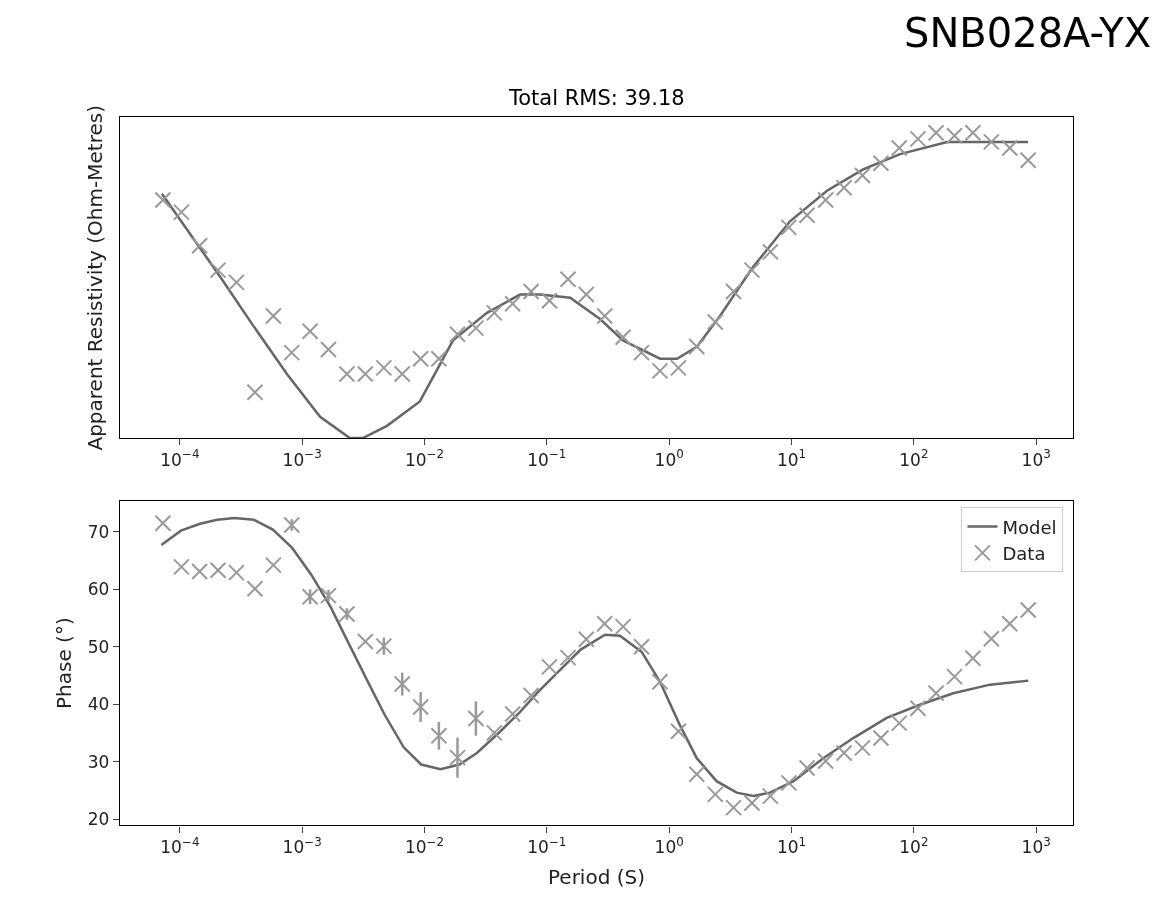 The height and width of the screenshot is (920, 1165). What do you see at coordinates (98, 589) in the screenshot?
I see `y-tick-label: 60` at bounding box center [98, 589].